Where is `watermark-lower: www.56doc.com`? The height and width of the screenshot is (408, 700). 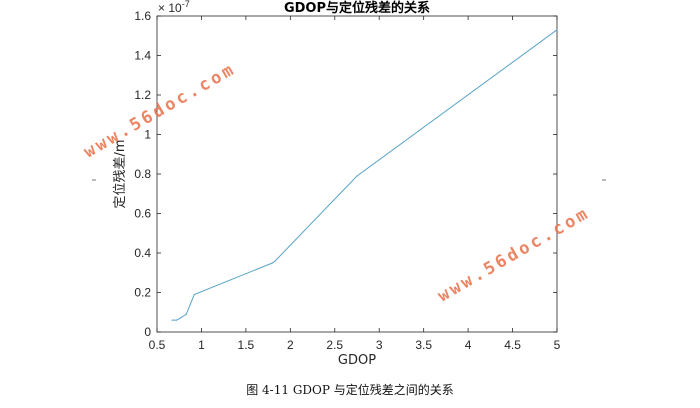
watermark-lower: www.56doc.com is located at coordinates (514, 254).